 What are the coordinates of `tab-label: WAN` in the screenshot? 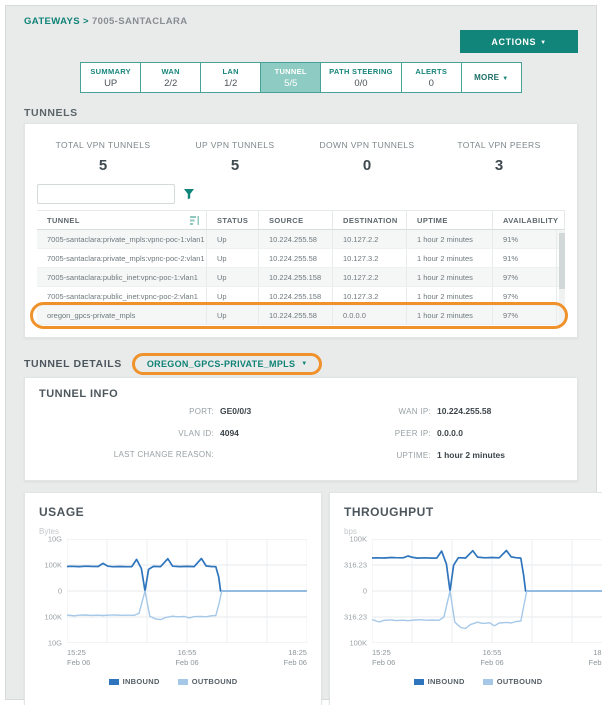 It's located at (170, 71).